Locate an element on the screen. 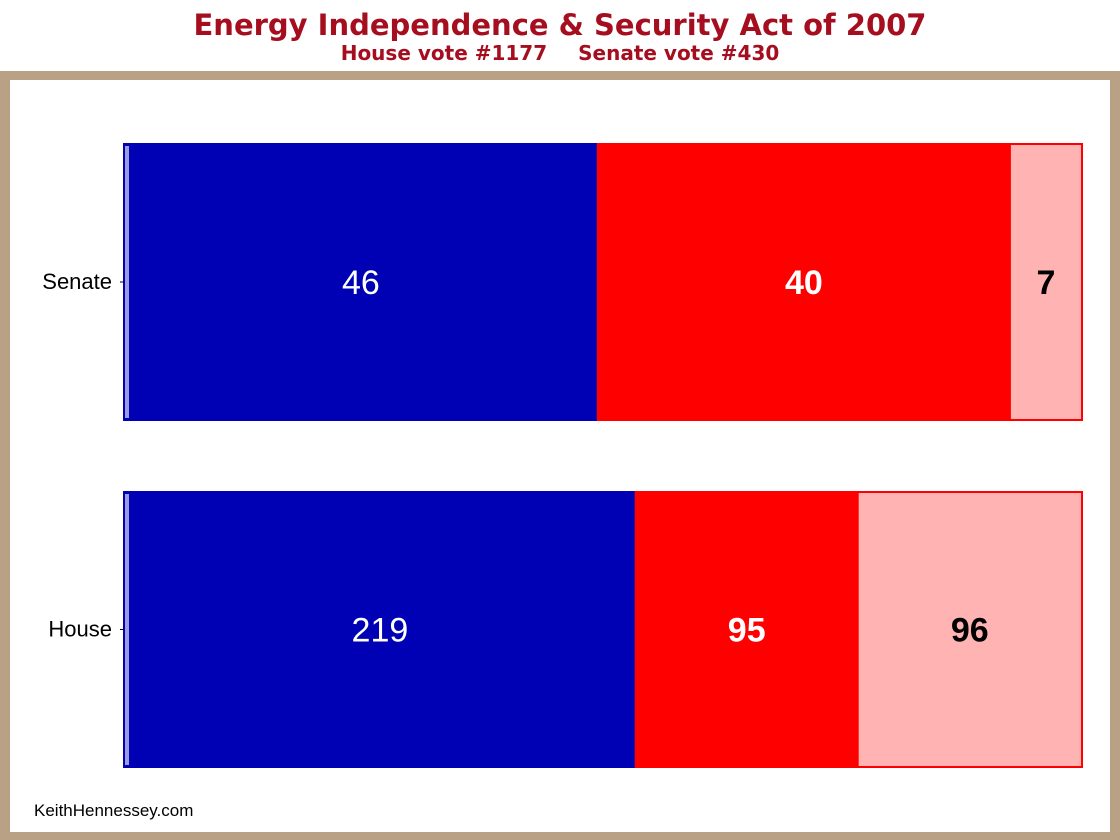  bar-edge-house is located at coordinates (127, 629).